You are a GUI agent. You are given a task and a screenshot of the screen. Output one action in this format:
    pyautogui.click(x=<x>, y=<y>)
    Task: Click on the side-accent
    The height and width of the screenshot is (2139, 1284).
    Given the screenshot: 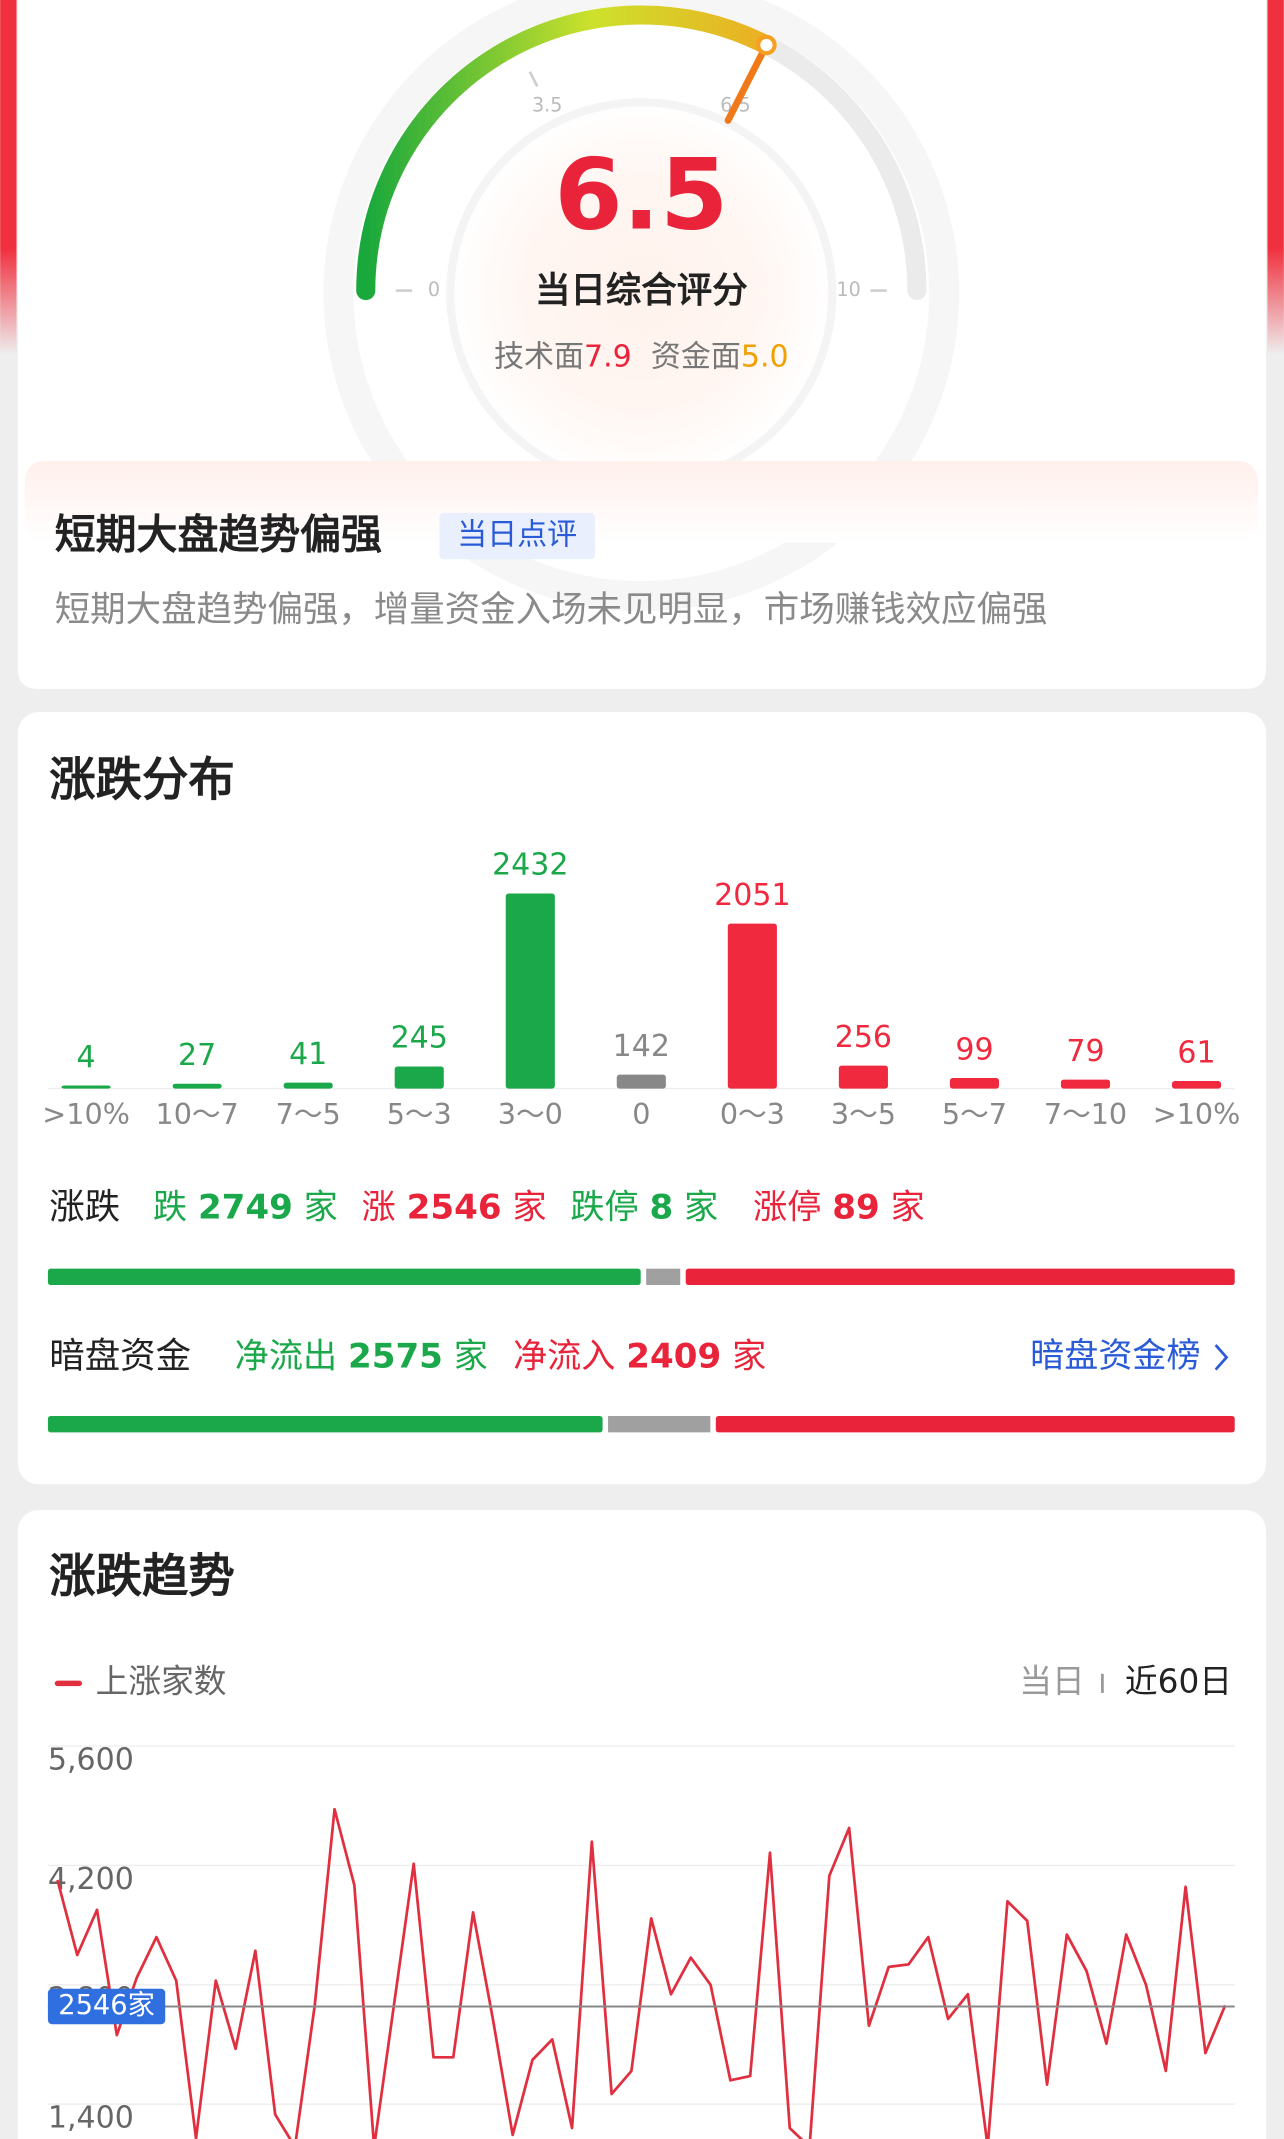 What is the action you would take?
    pyautogui.click(x=8, y=177)
    